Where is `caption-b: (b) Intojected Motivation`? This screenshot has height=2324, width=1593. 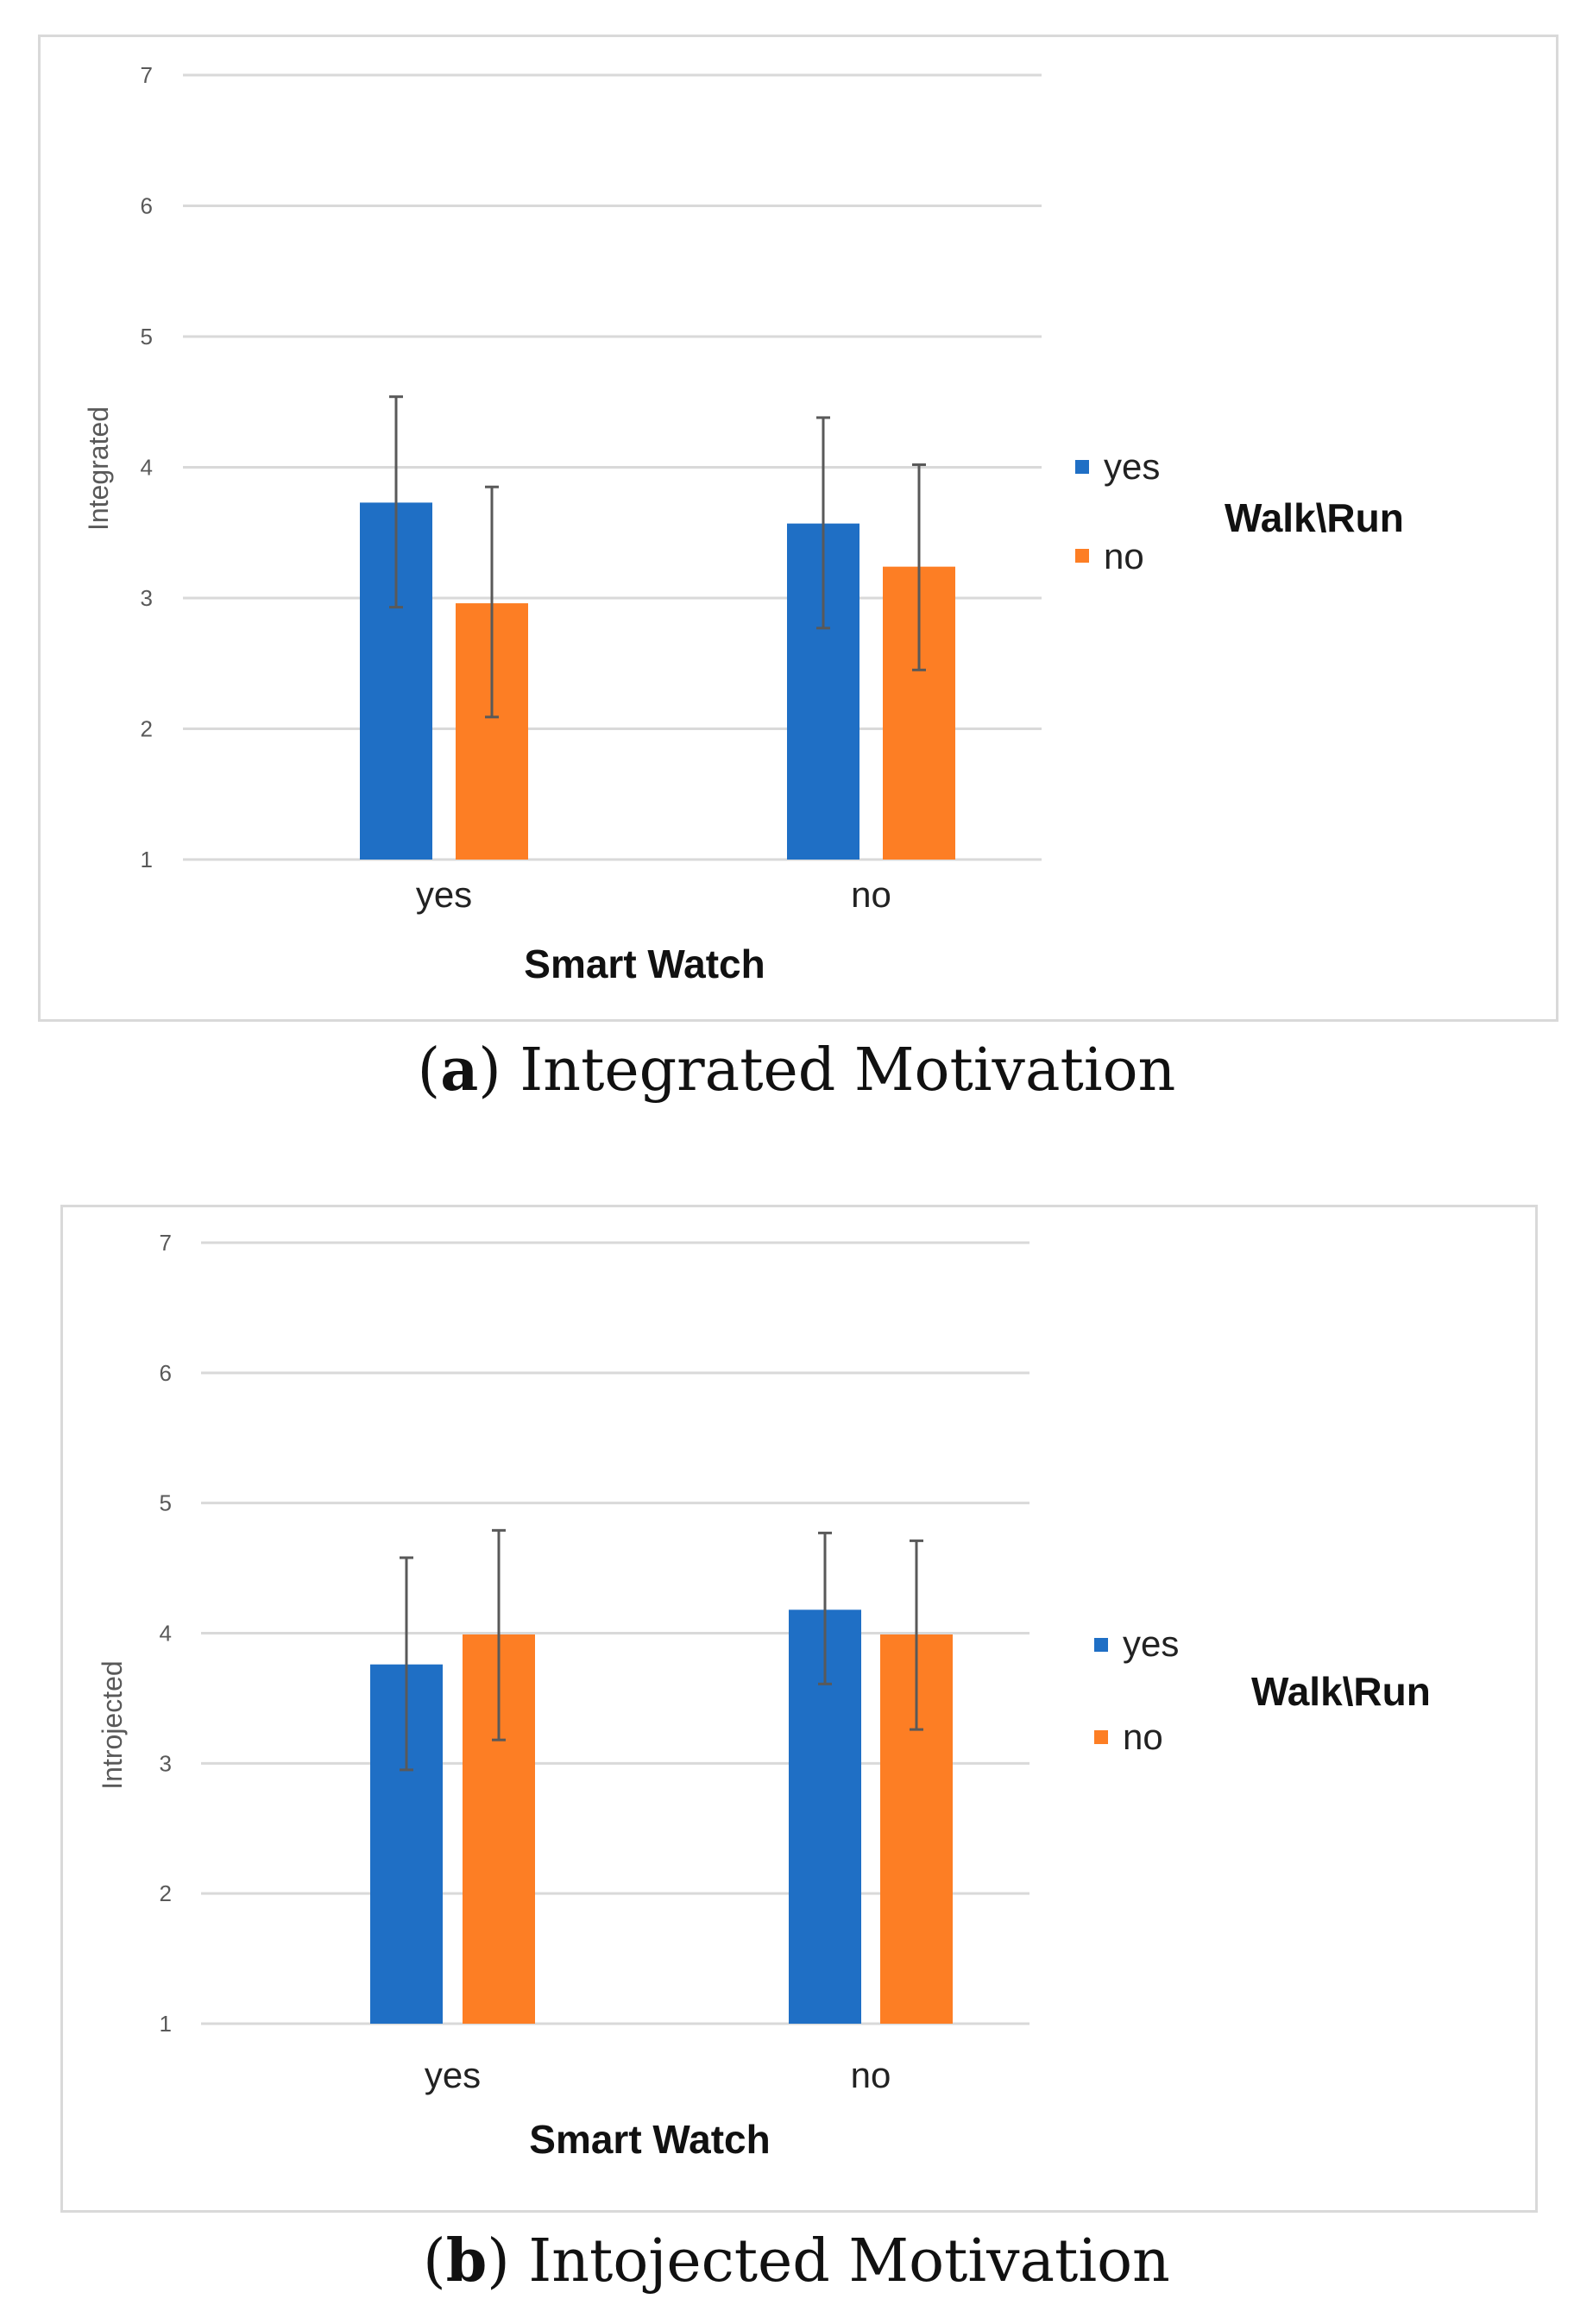
caption-b: (b) Intojected Motivation is located at coordinates (797, 2261).